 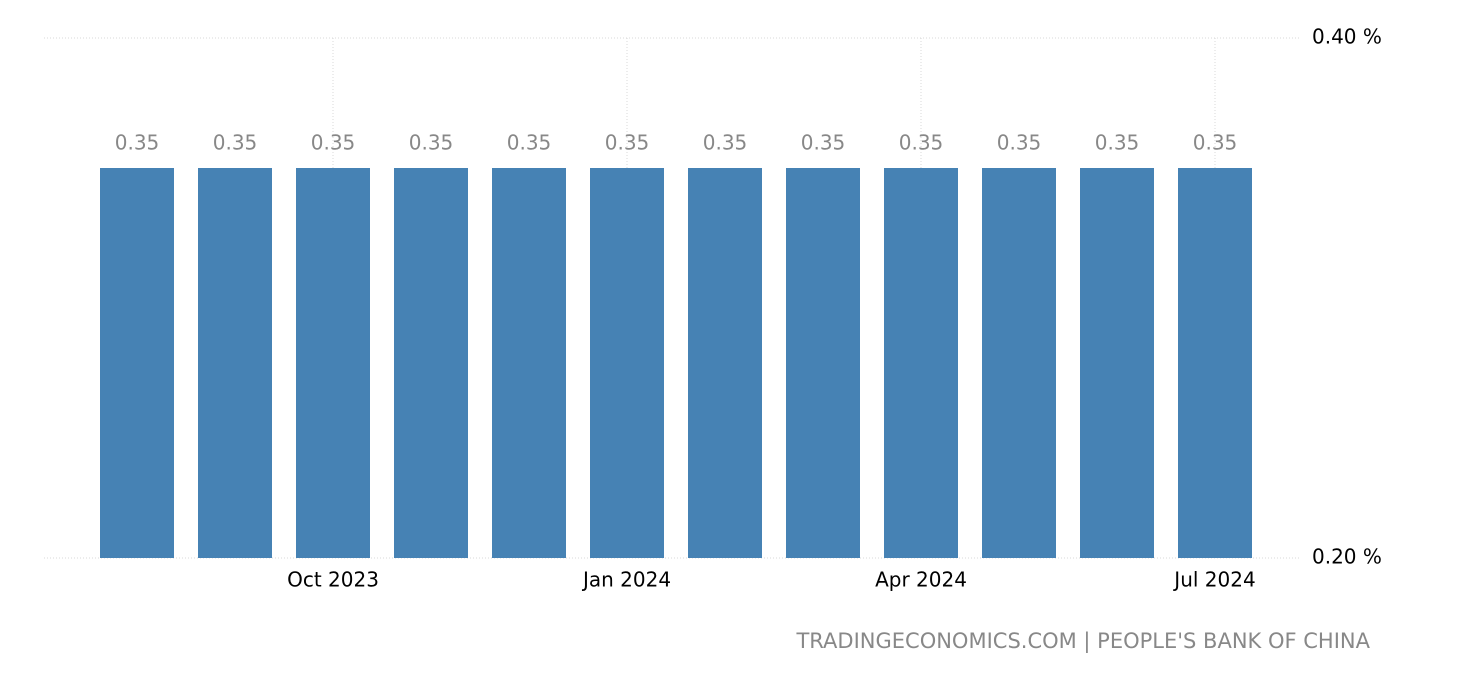 What do you see at coordinates (1213, 580) in the screenshot?
I see `x-tick-label: Jul 2024` at bounding box center [1213, 580].